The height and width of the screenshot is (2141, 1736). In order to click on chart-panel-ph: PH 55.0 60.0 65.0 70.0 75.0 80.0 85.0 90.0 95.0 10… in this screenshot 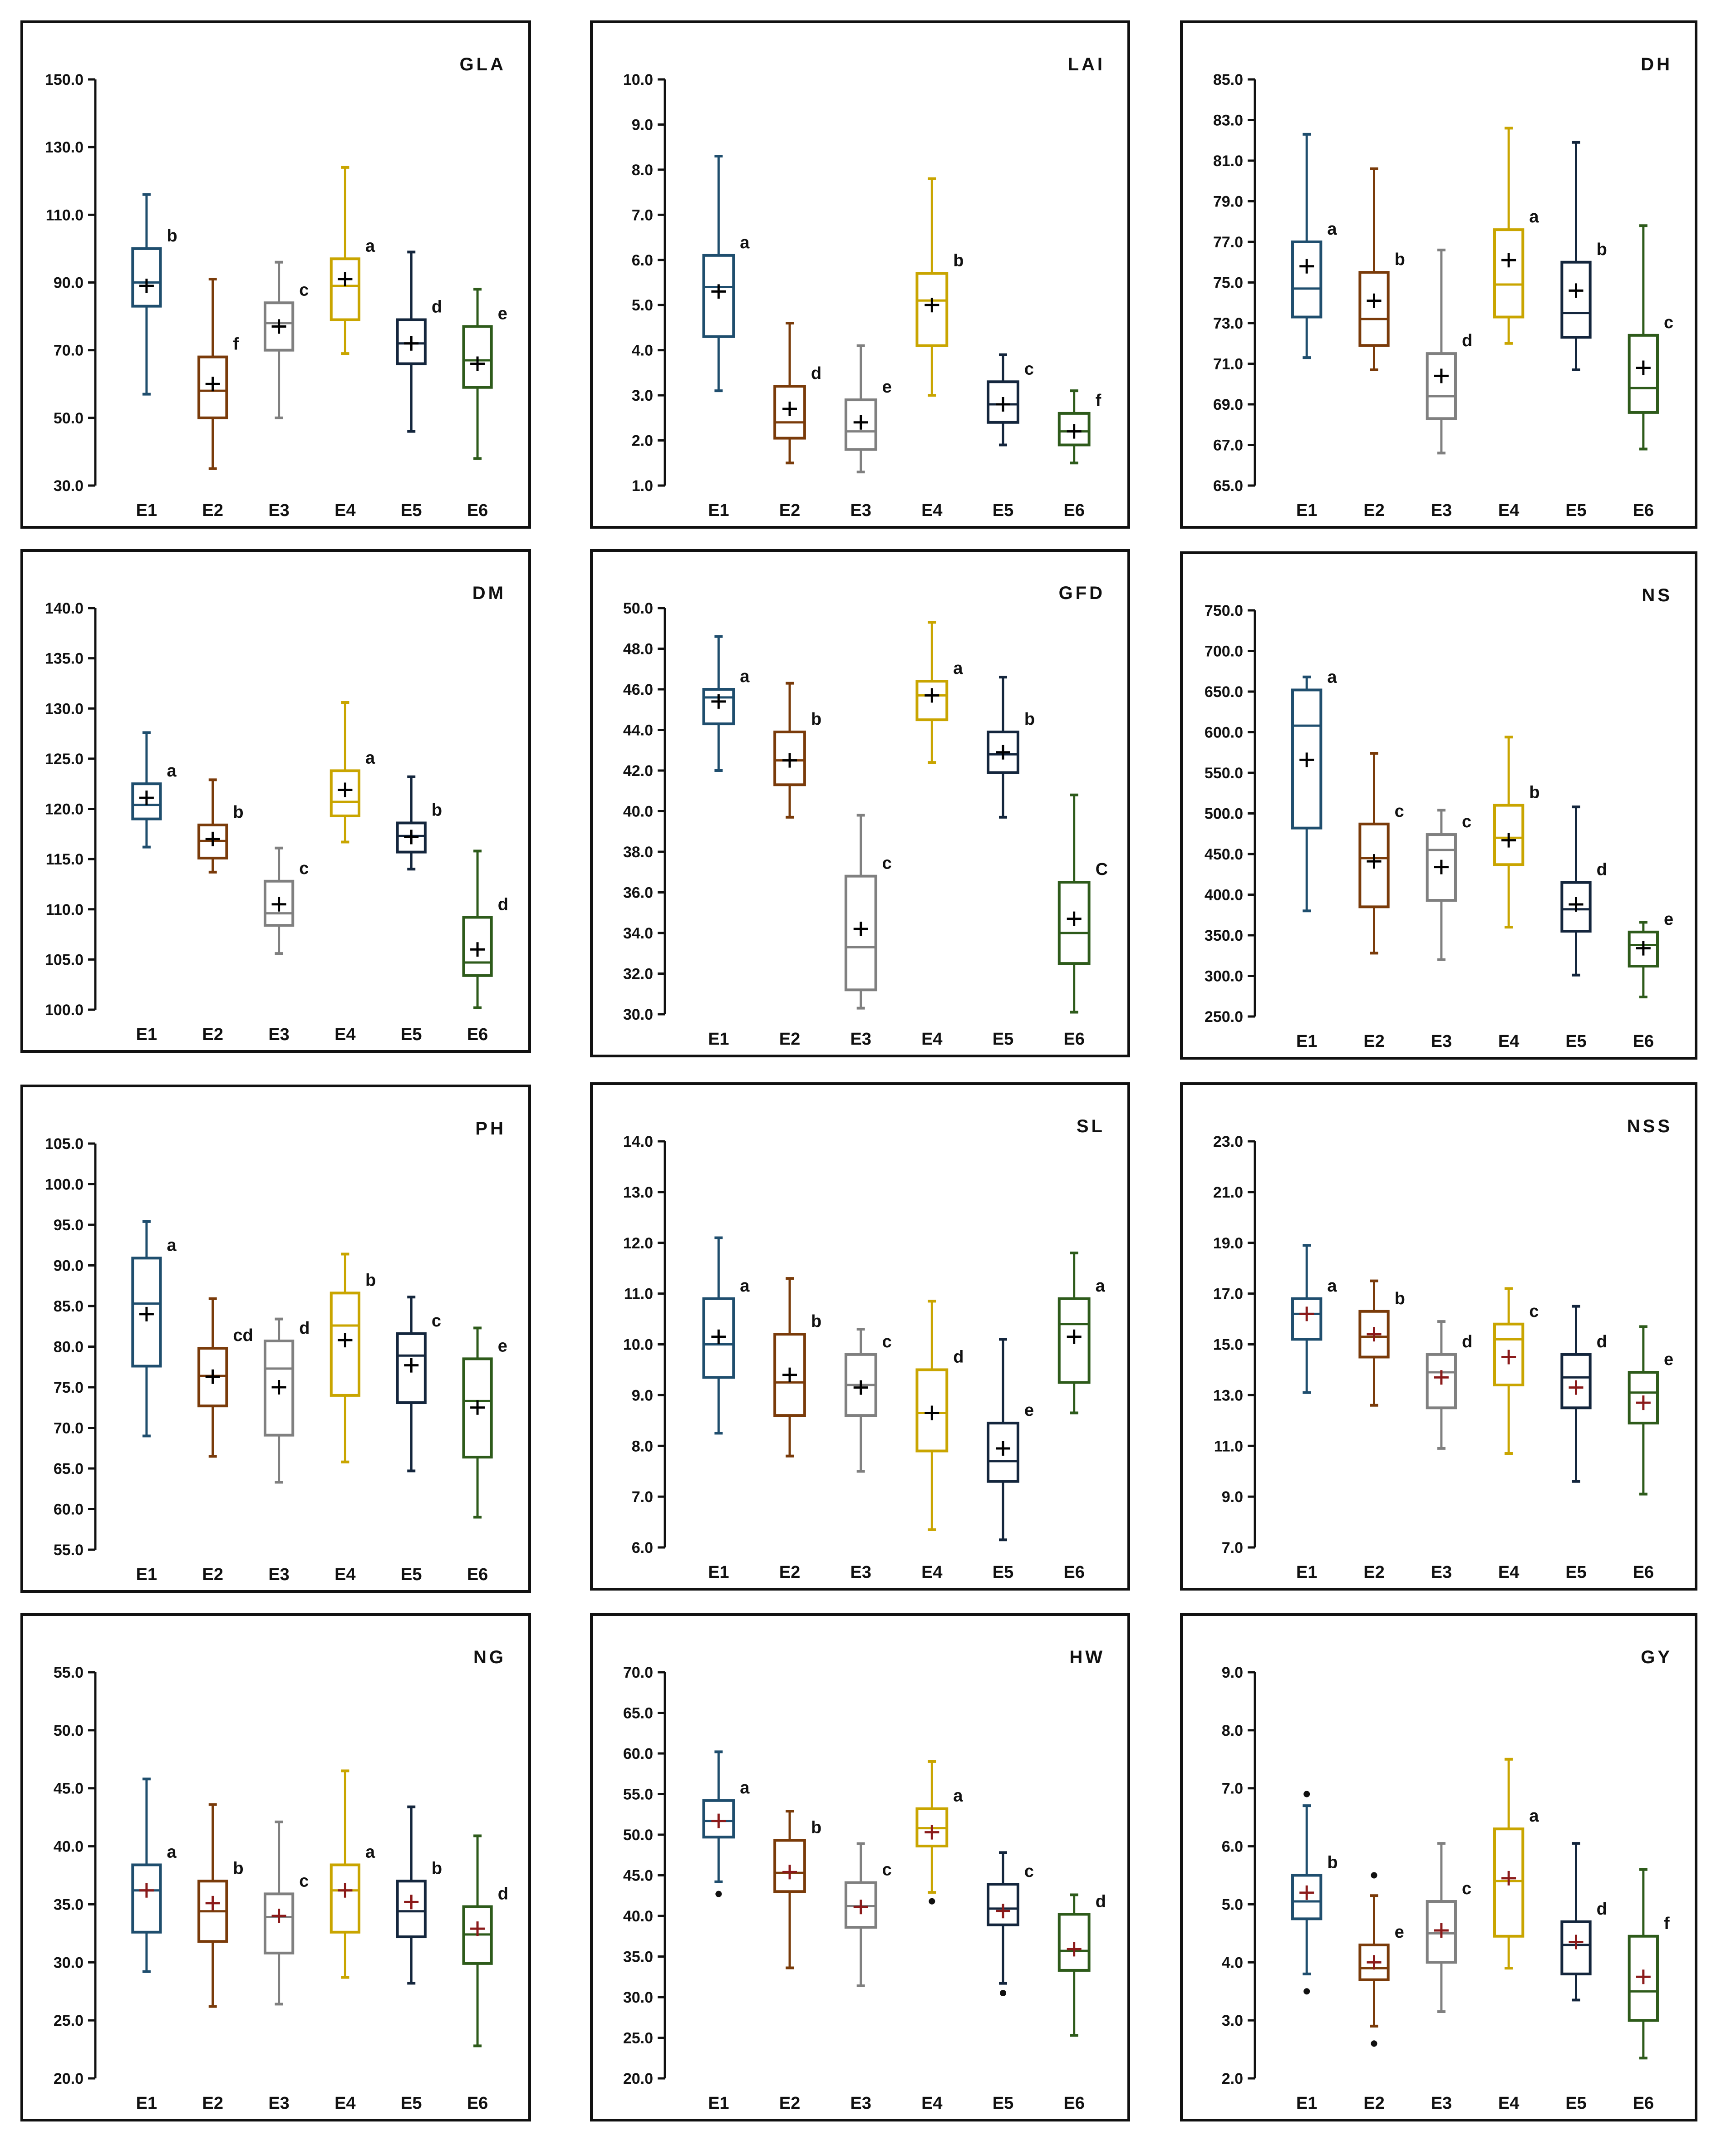, I will do `click(276, 1339)`.